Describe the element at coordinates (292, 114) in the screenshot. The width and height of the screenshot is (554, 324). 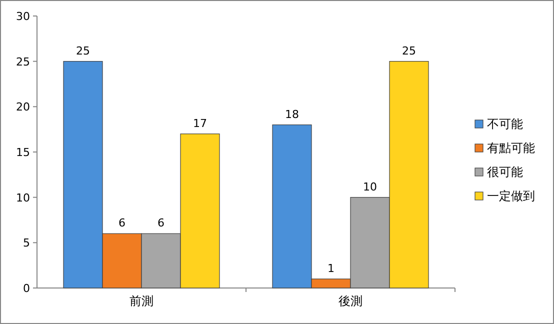
I see `data-label: 18` at that location.